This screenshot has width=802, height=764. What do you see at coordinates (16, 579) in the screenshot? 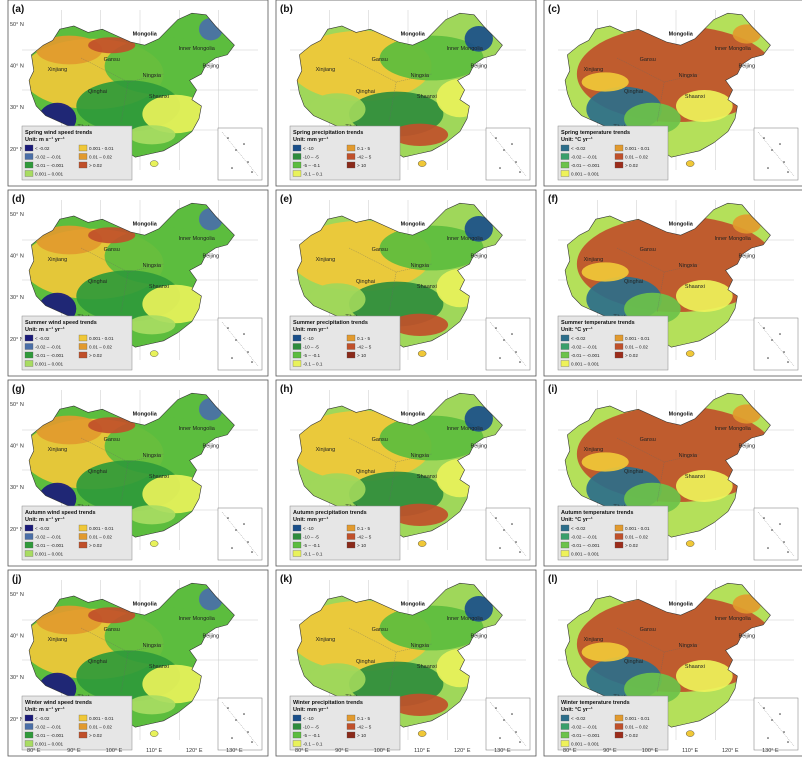
I see `panel-letter: (j)` at bounding box center [16, 579].